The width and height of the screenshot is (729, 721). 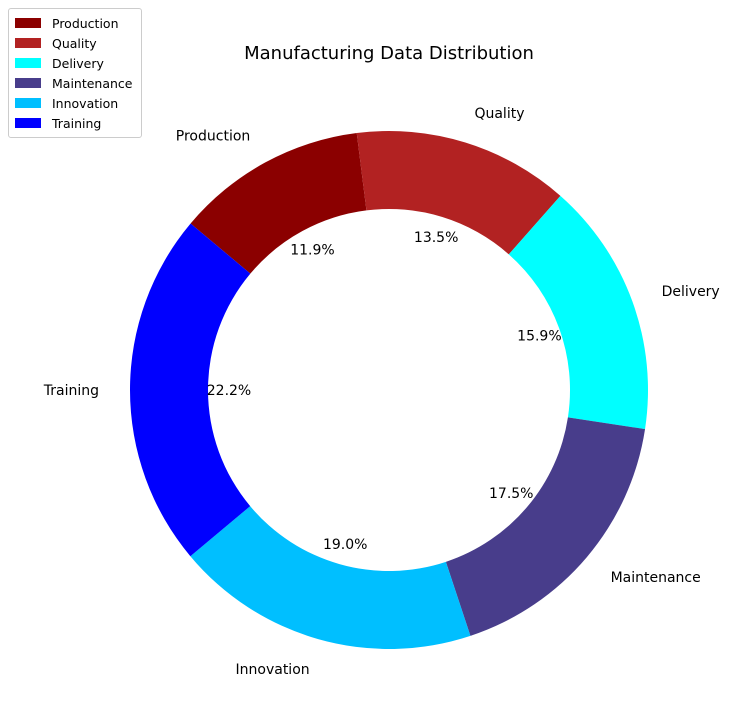 What do you see at coordinates (539, 336) in the screenshot?
I see `pct-label-delivery: 15.9%` at bounding box center [539, 336].